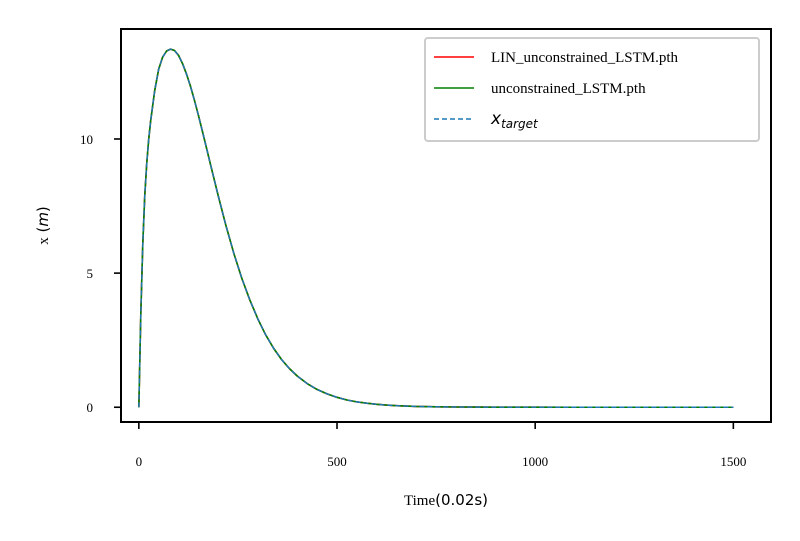 This screenshot has width=800, height=541. What do you see at coordinates (441, 445) in the screenshot?
I see `x-axis: 0 500 1000 1500` at bounding box center [441, 445].